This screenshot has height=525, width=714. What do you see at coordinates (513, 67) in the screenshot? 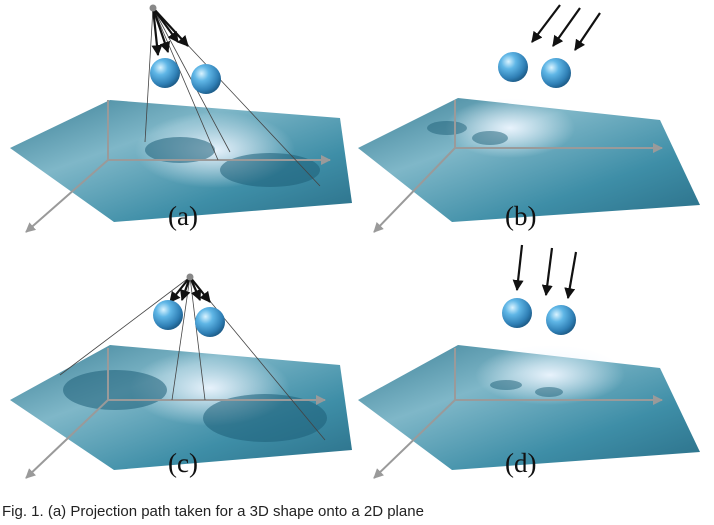
I see `sphere-b-left` at bounding box center [513, 67].